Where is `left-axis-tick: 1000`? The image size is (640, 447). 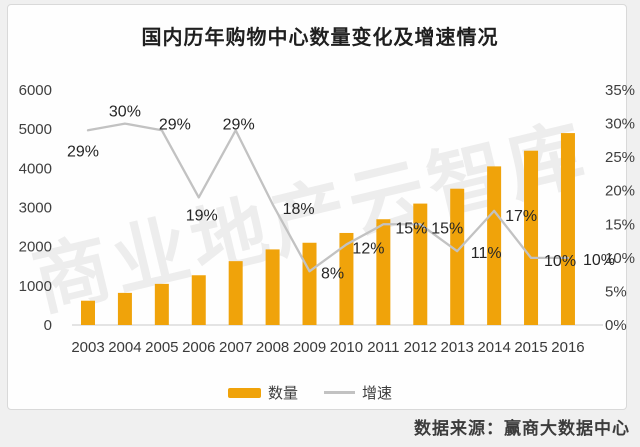 left-axis-tick: 1000 is located at coordinates (35, 286).